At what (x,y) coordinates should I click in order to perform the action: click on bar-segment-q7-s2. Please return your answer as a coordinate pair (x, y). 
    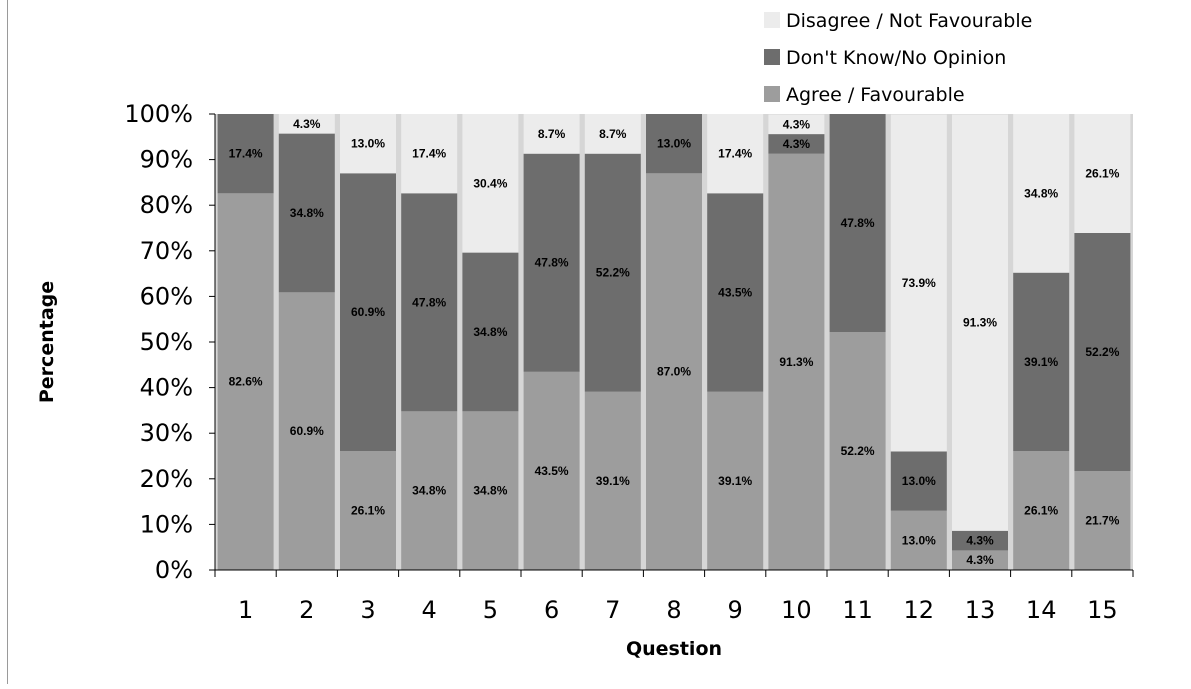
    Looking at the image, I should click on (612, 134).